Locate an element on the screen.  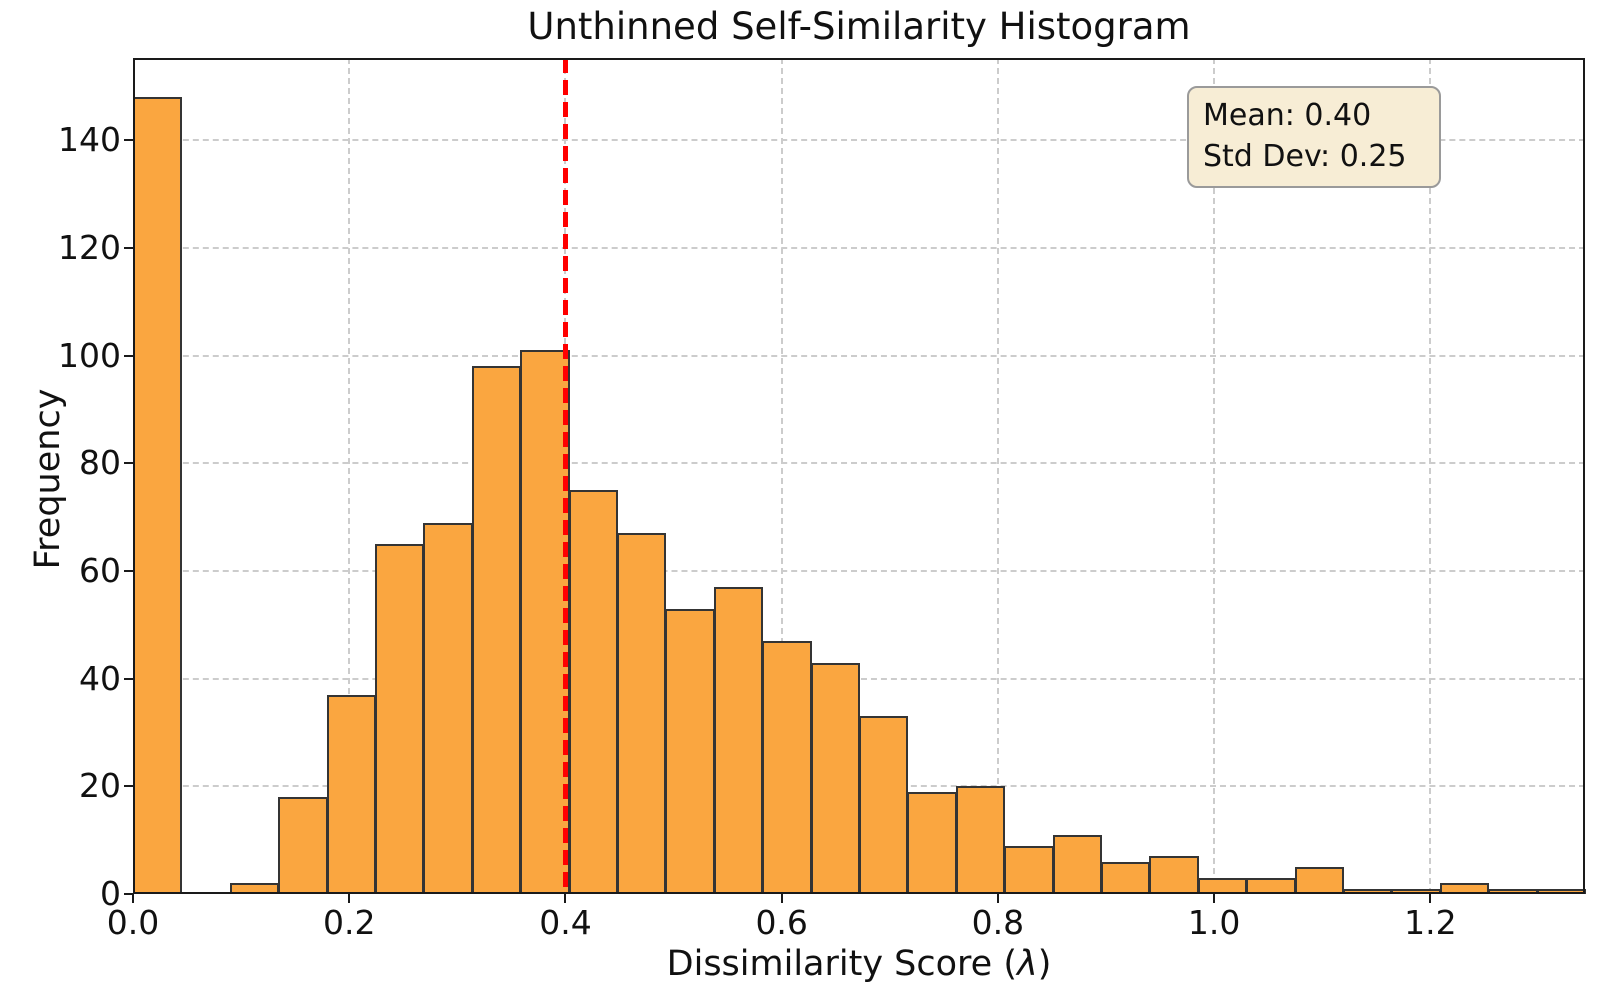
x-tick-label: 0.2 is located at coordinates (349, 922).